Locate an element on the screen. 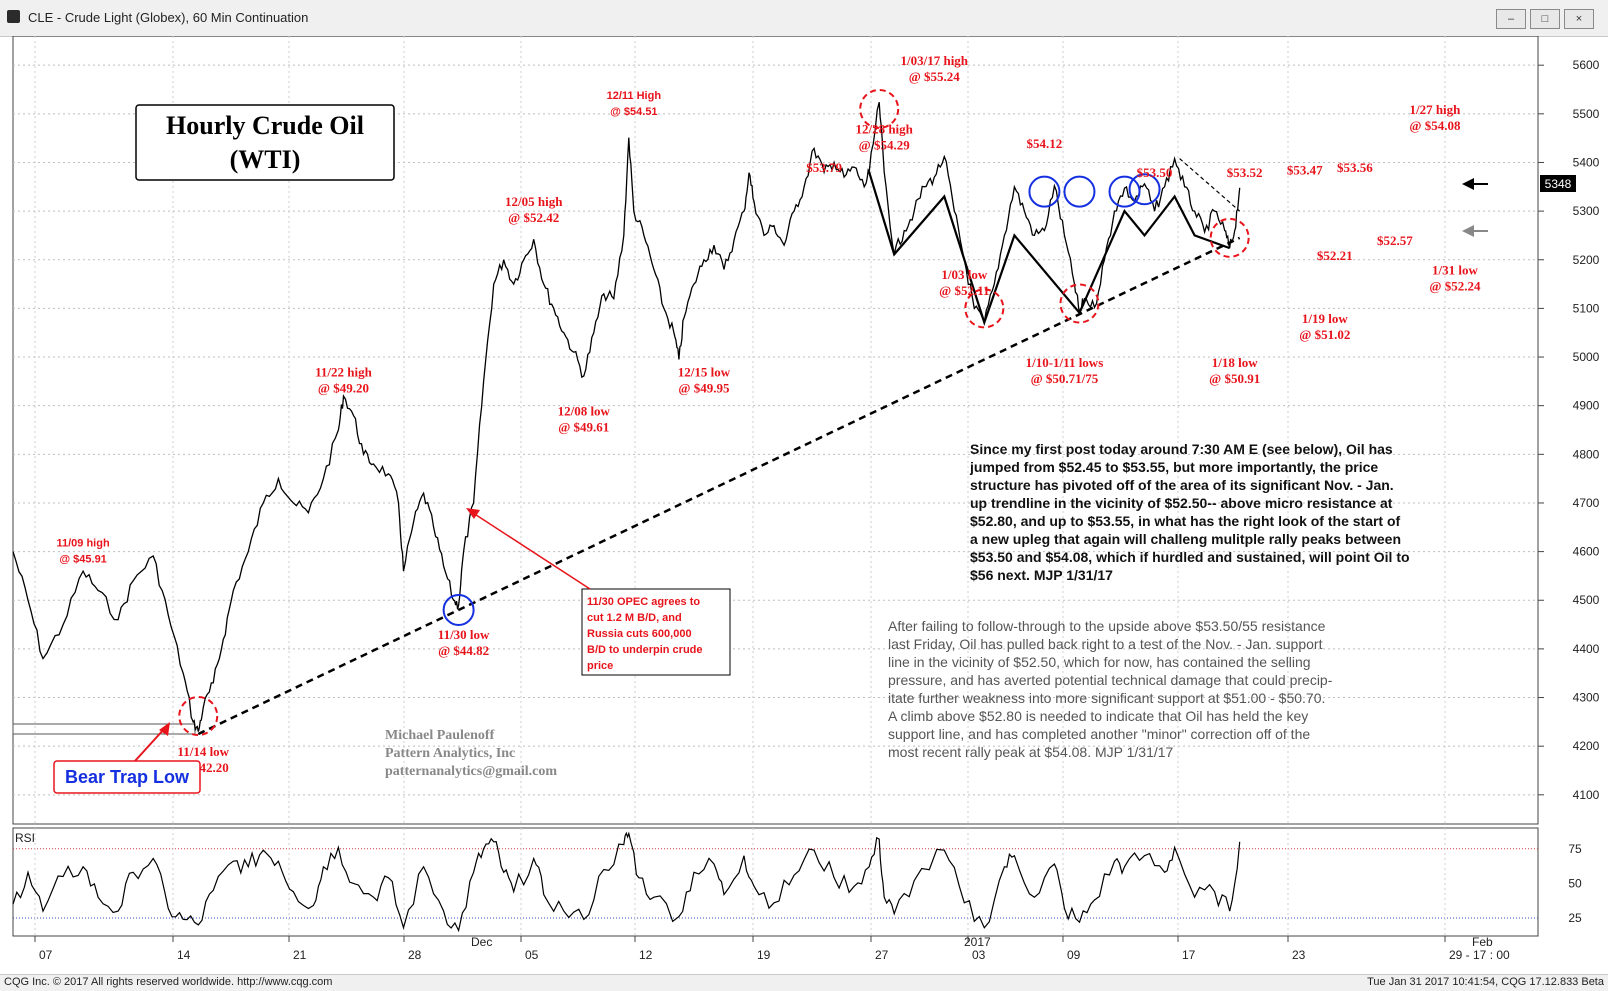  rsi-panel is located at coordinates (775, 882).